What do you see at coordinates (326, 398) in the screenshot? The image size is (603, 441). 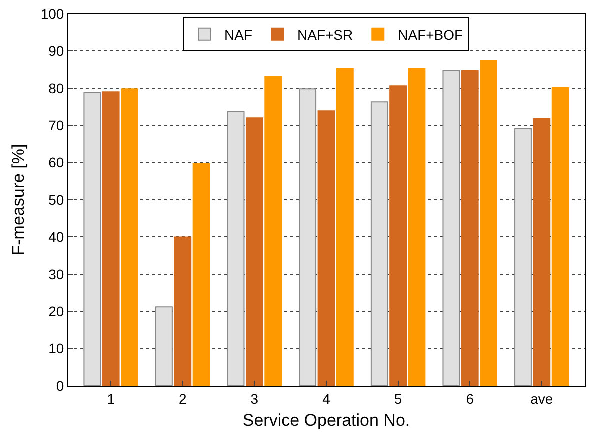 I see `x-tick-label: 4` at bounding box center [326, 398].